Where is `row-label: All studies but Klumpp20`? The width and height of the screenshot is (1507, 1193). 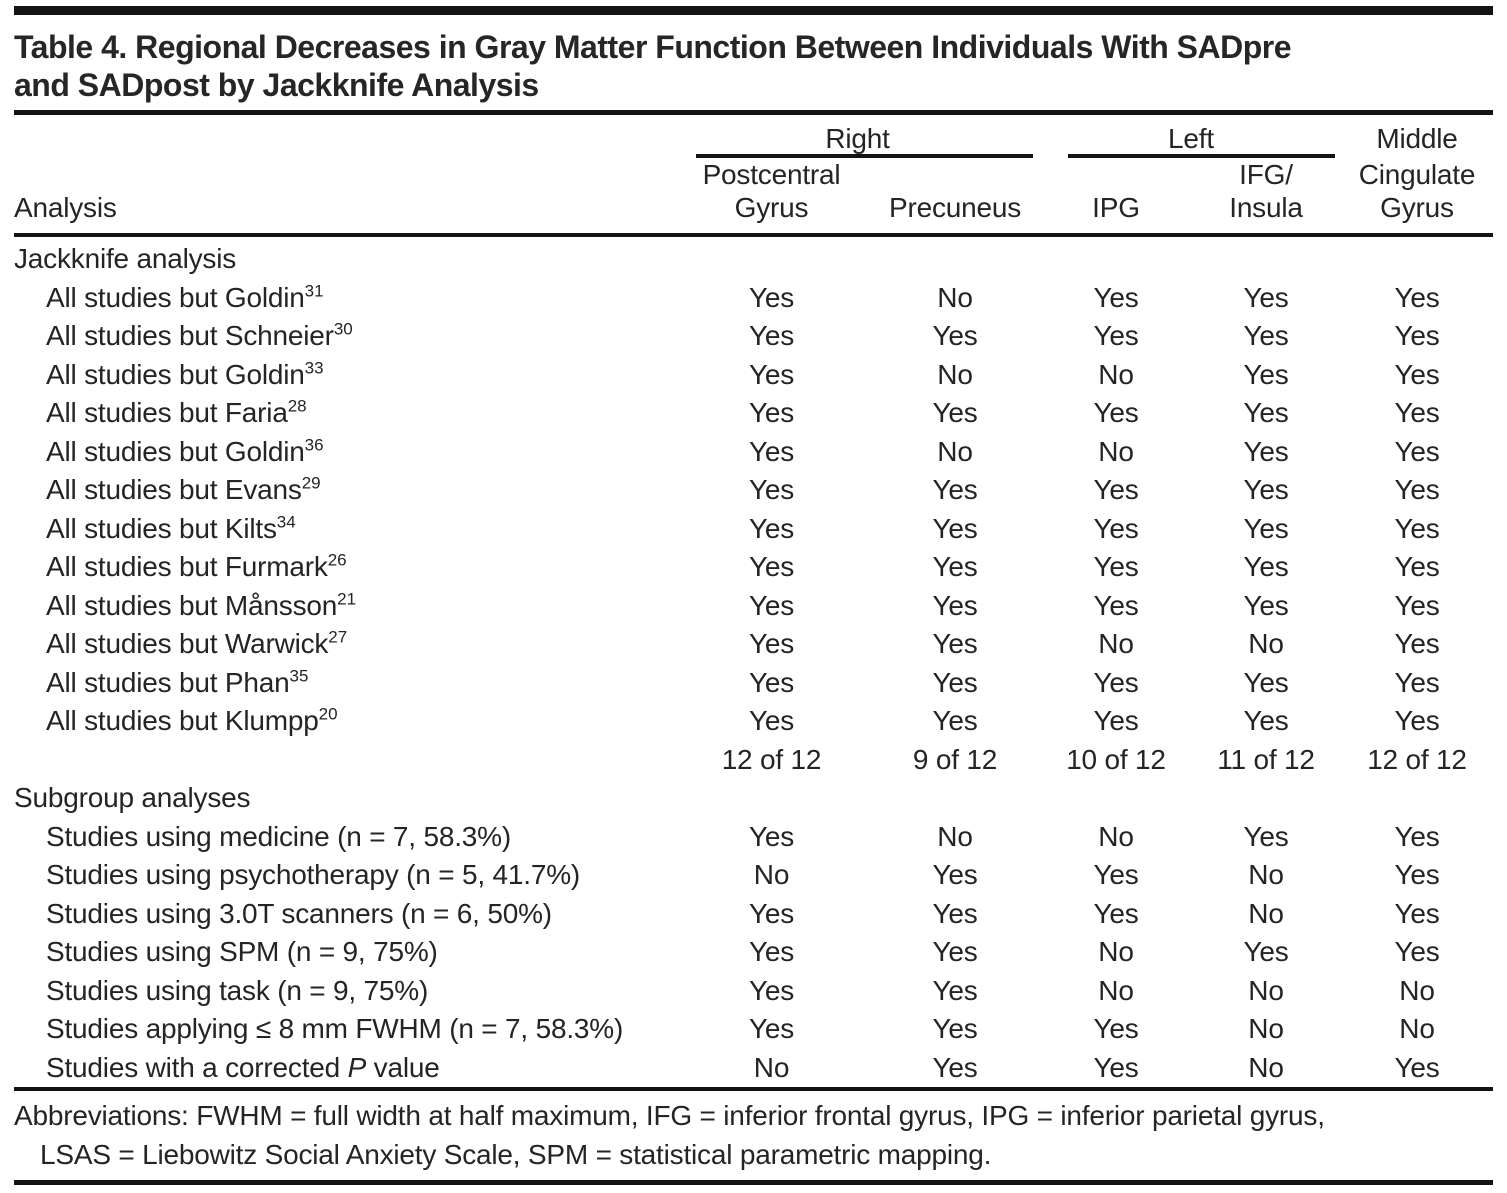
row-label: All studies but Klumpp20 is located at coordinates (192, 720).